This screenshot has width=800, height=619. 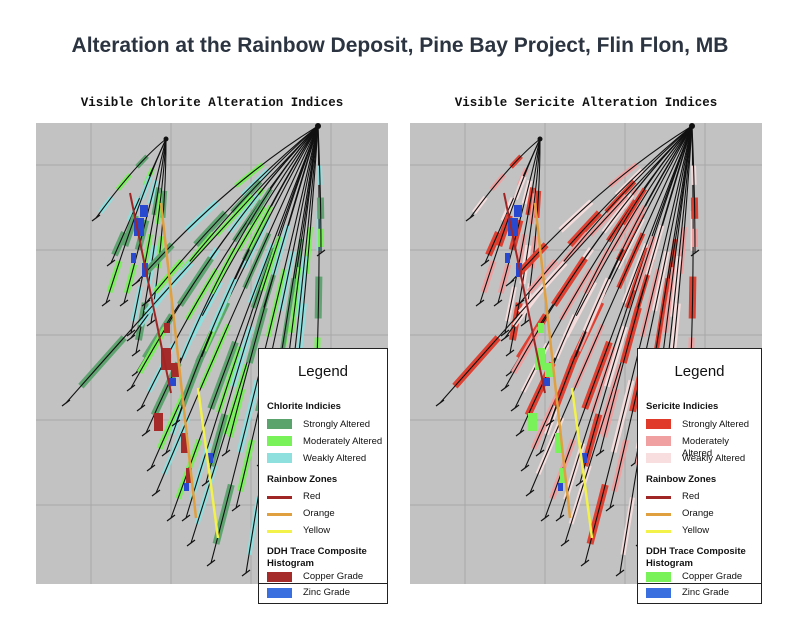 What do you see at coordinates (658, 531) in the screenshot?
I see `line-yellow-zone` at bounding box center [658, 531].